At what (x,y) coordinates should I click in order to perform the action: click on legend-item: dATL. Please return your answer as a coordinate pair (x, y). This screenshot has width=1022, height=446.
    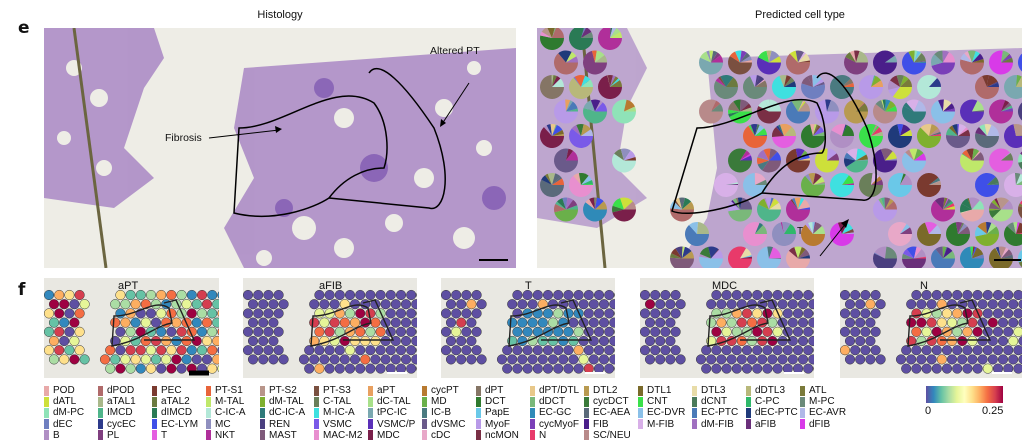
    Looking at the image, I should click on (71, 401).